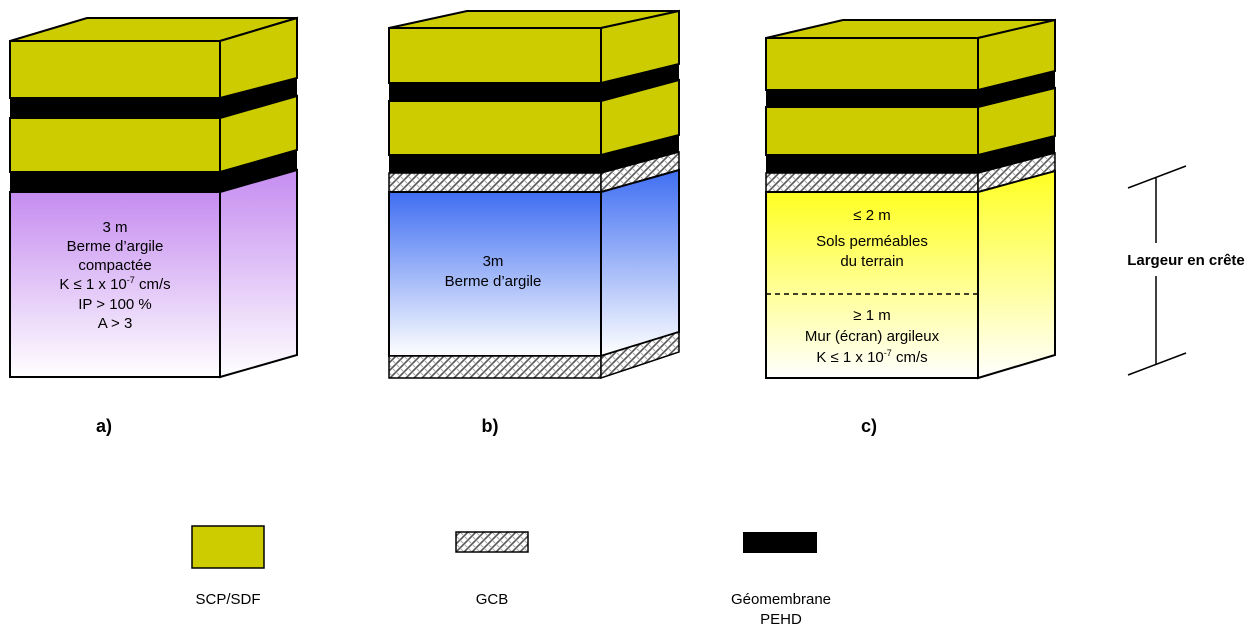  What do you see at coordinates (1016, 274) in the screenshot?
I see `block-c-side-soil` at bounding box center [1016, 274].